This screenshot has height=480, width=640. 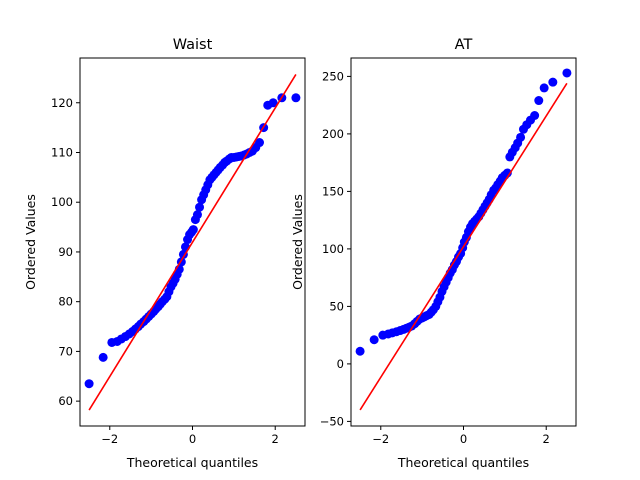 I want to click on at-title: AT, so click(x=464, y=45).